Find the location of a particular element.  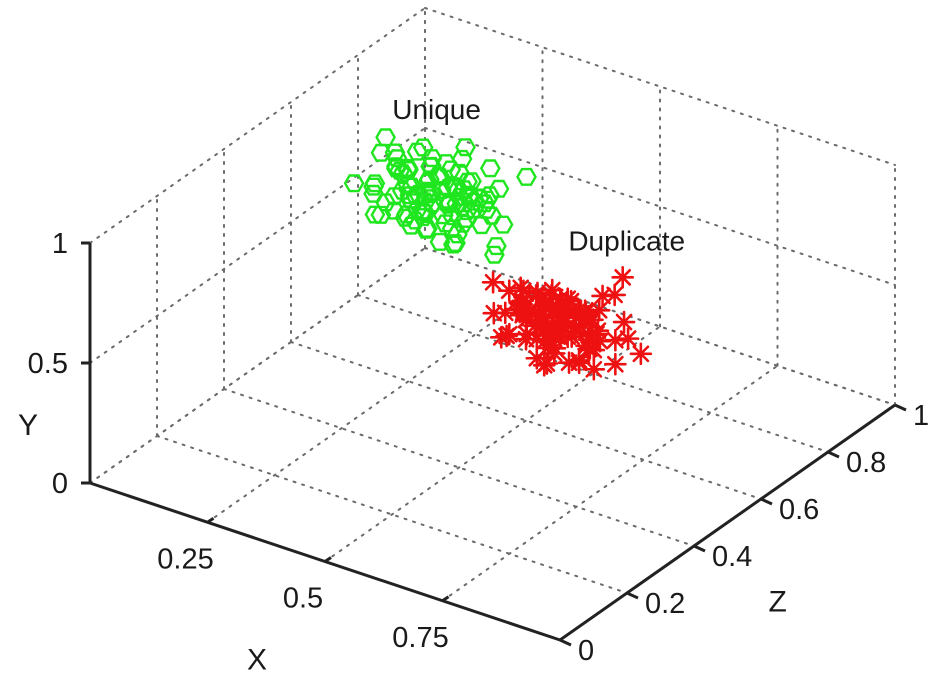

z-tick-label: 0.4 is located at coordinates (732, 557).